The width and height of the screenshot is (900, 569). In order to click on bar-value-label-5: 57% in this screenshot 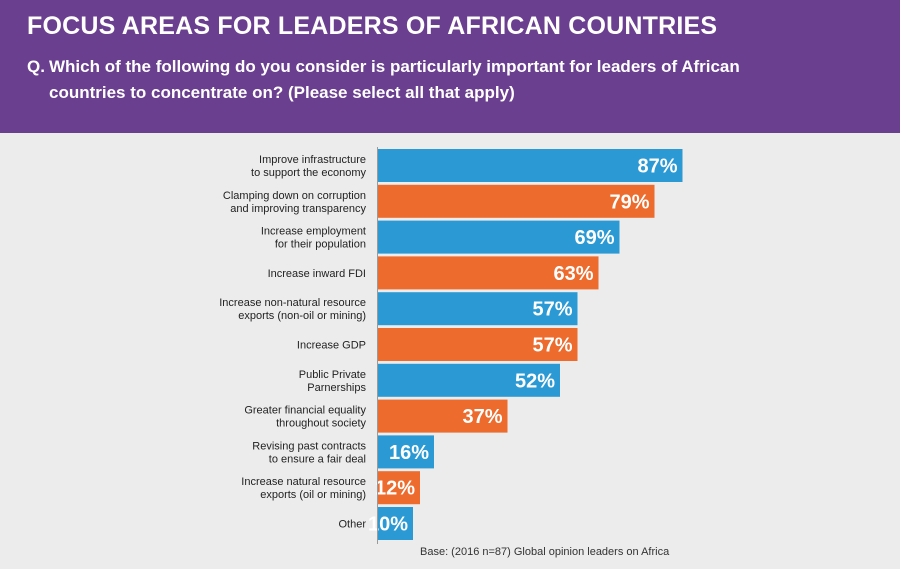, I will do `click(552, 310)`.